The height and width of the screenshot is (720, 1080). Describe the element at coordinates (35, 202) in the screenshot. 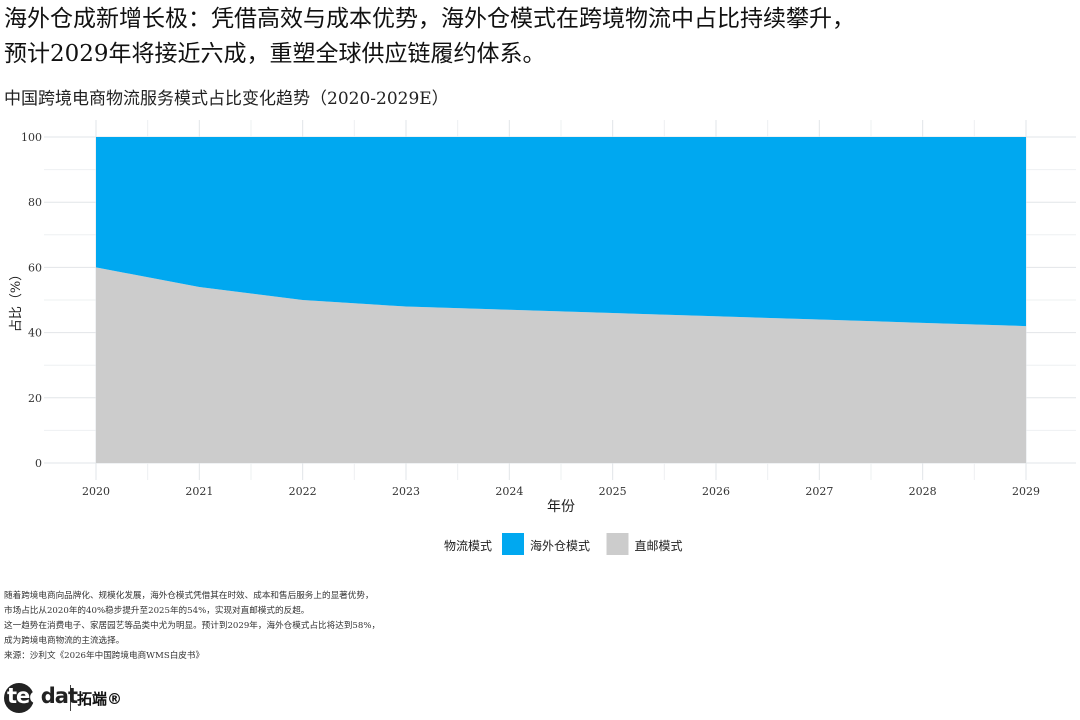

I see `y-tick-label: 80` at that location.